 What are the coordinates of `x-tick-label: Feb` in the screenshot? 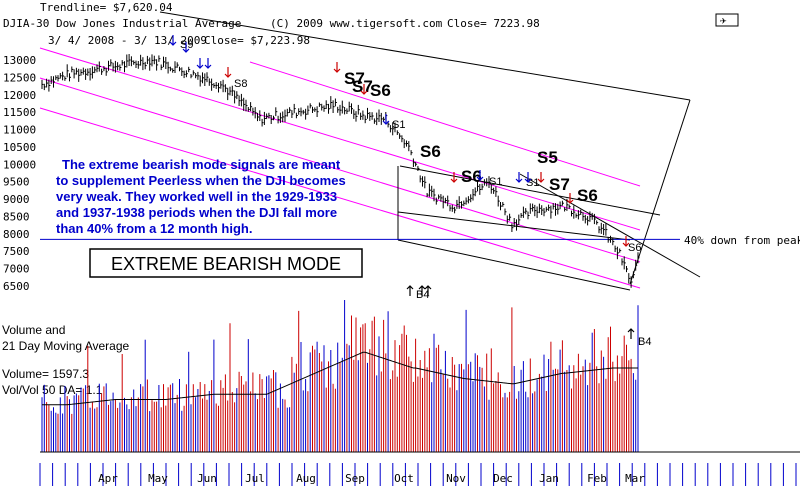 It's located at (597, 478).